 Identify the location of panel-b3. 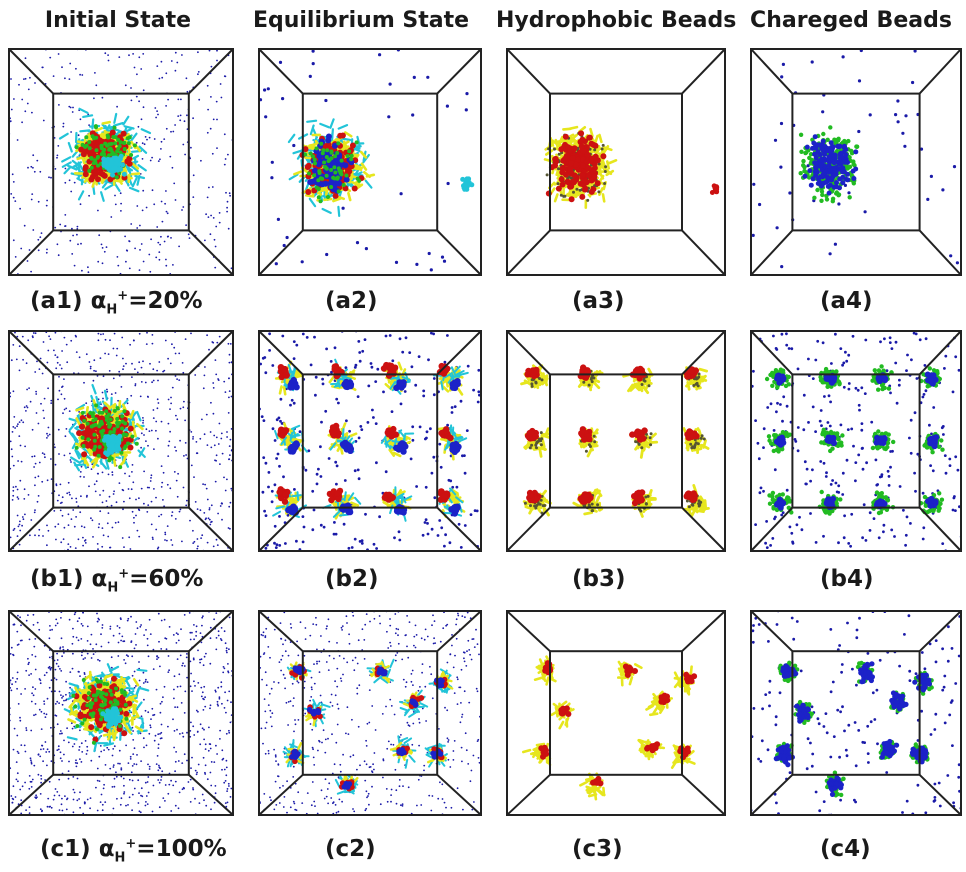
(616, 441).